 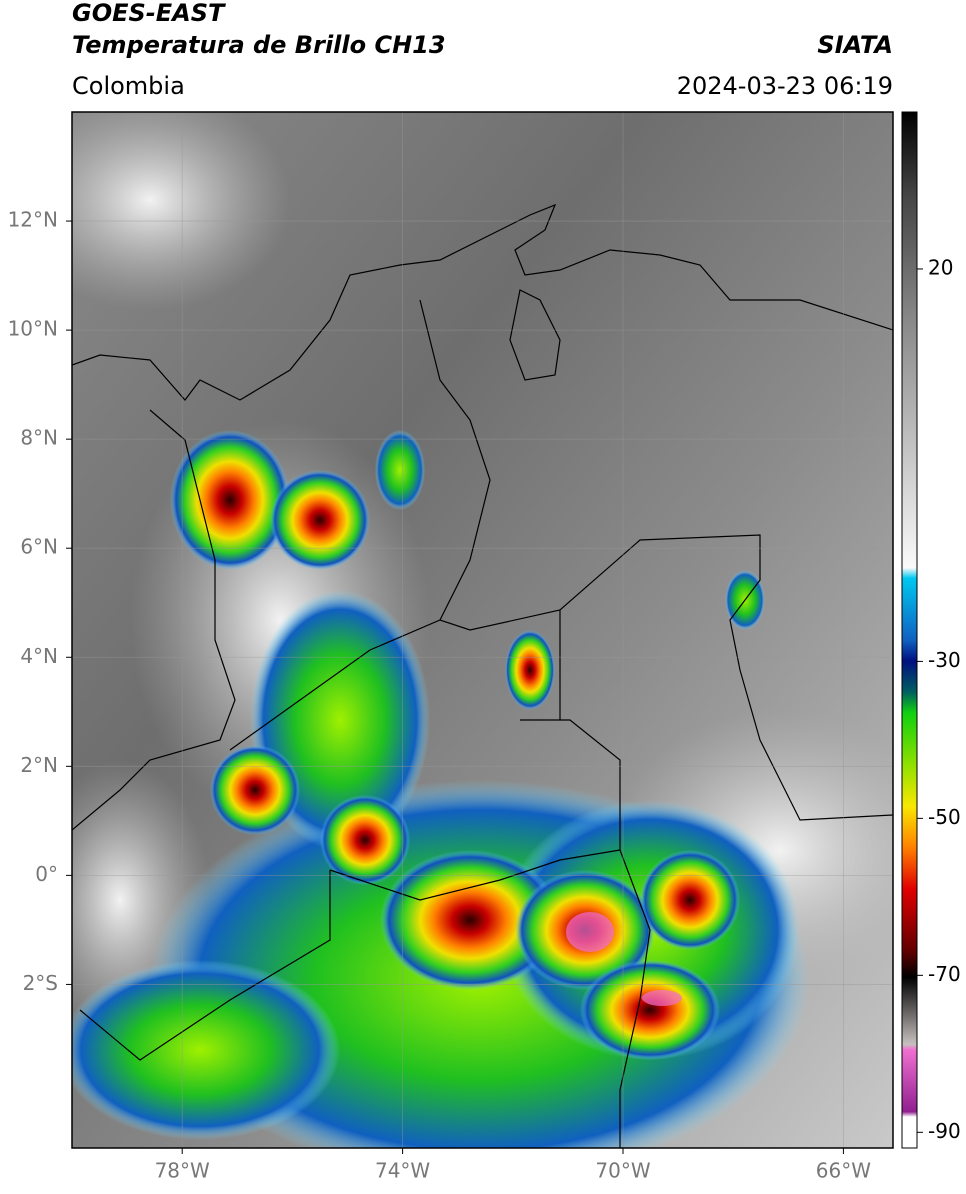 I want to click on lat-label: 8°N, so click(x=39, y=438).